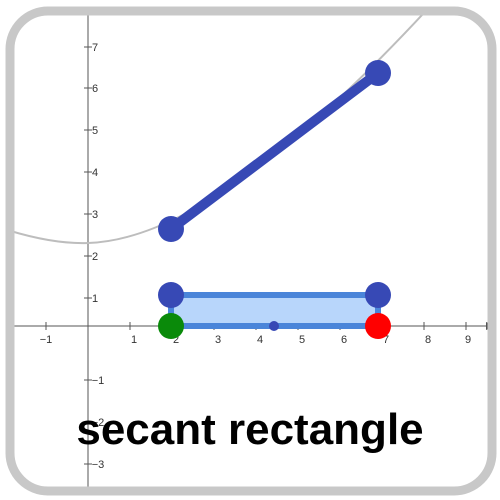 The width and height of the screenshot is (500, 500). I want to click on right-endpoint-point, so click(378, 326).